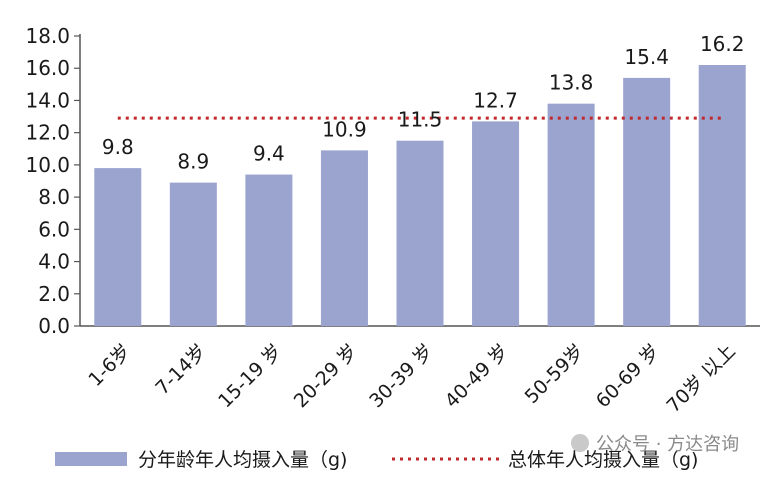 Image resolution: width=776 pixels, height=482 pixels. I want to click on category-label: 7-14岁, so click(180, 369).